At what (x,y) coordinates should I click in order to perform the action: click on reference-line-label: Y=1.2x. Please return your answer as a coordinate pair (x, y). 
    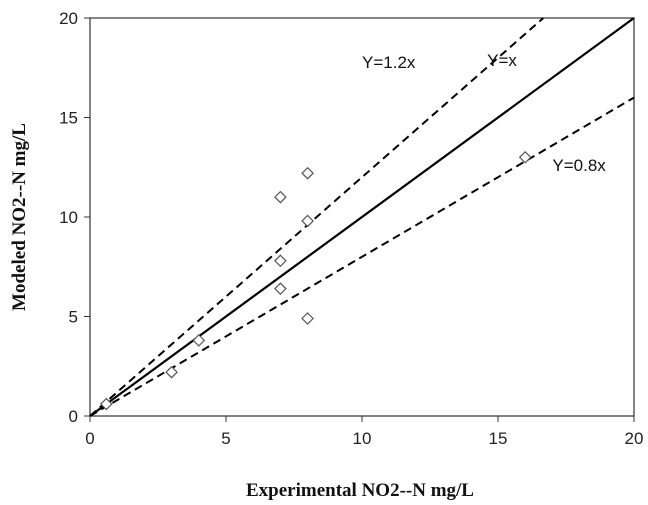
    Looking at the image, I should click on (389, 62).